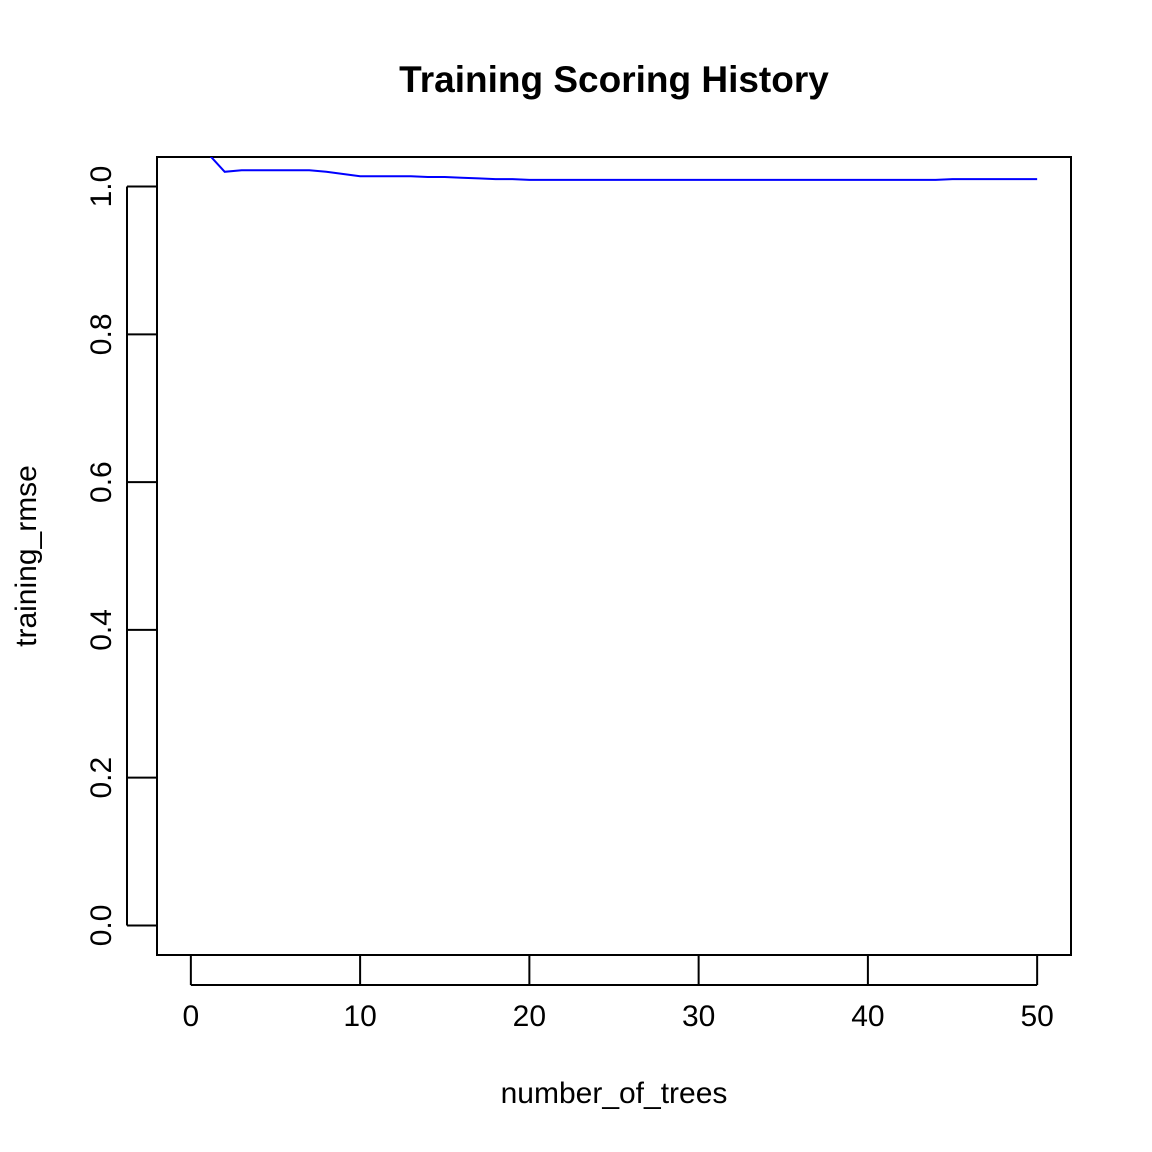  What do you see at coordinates (101, 630) in the screenshot?
I see `y-tick-label: 0.4` at bounding box center [101, 630].